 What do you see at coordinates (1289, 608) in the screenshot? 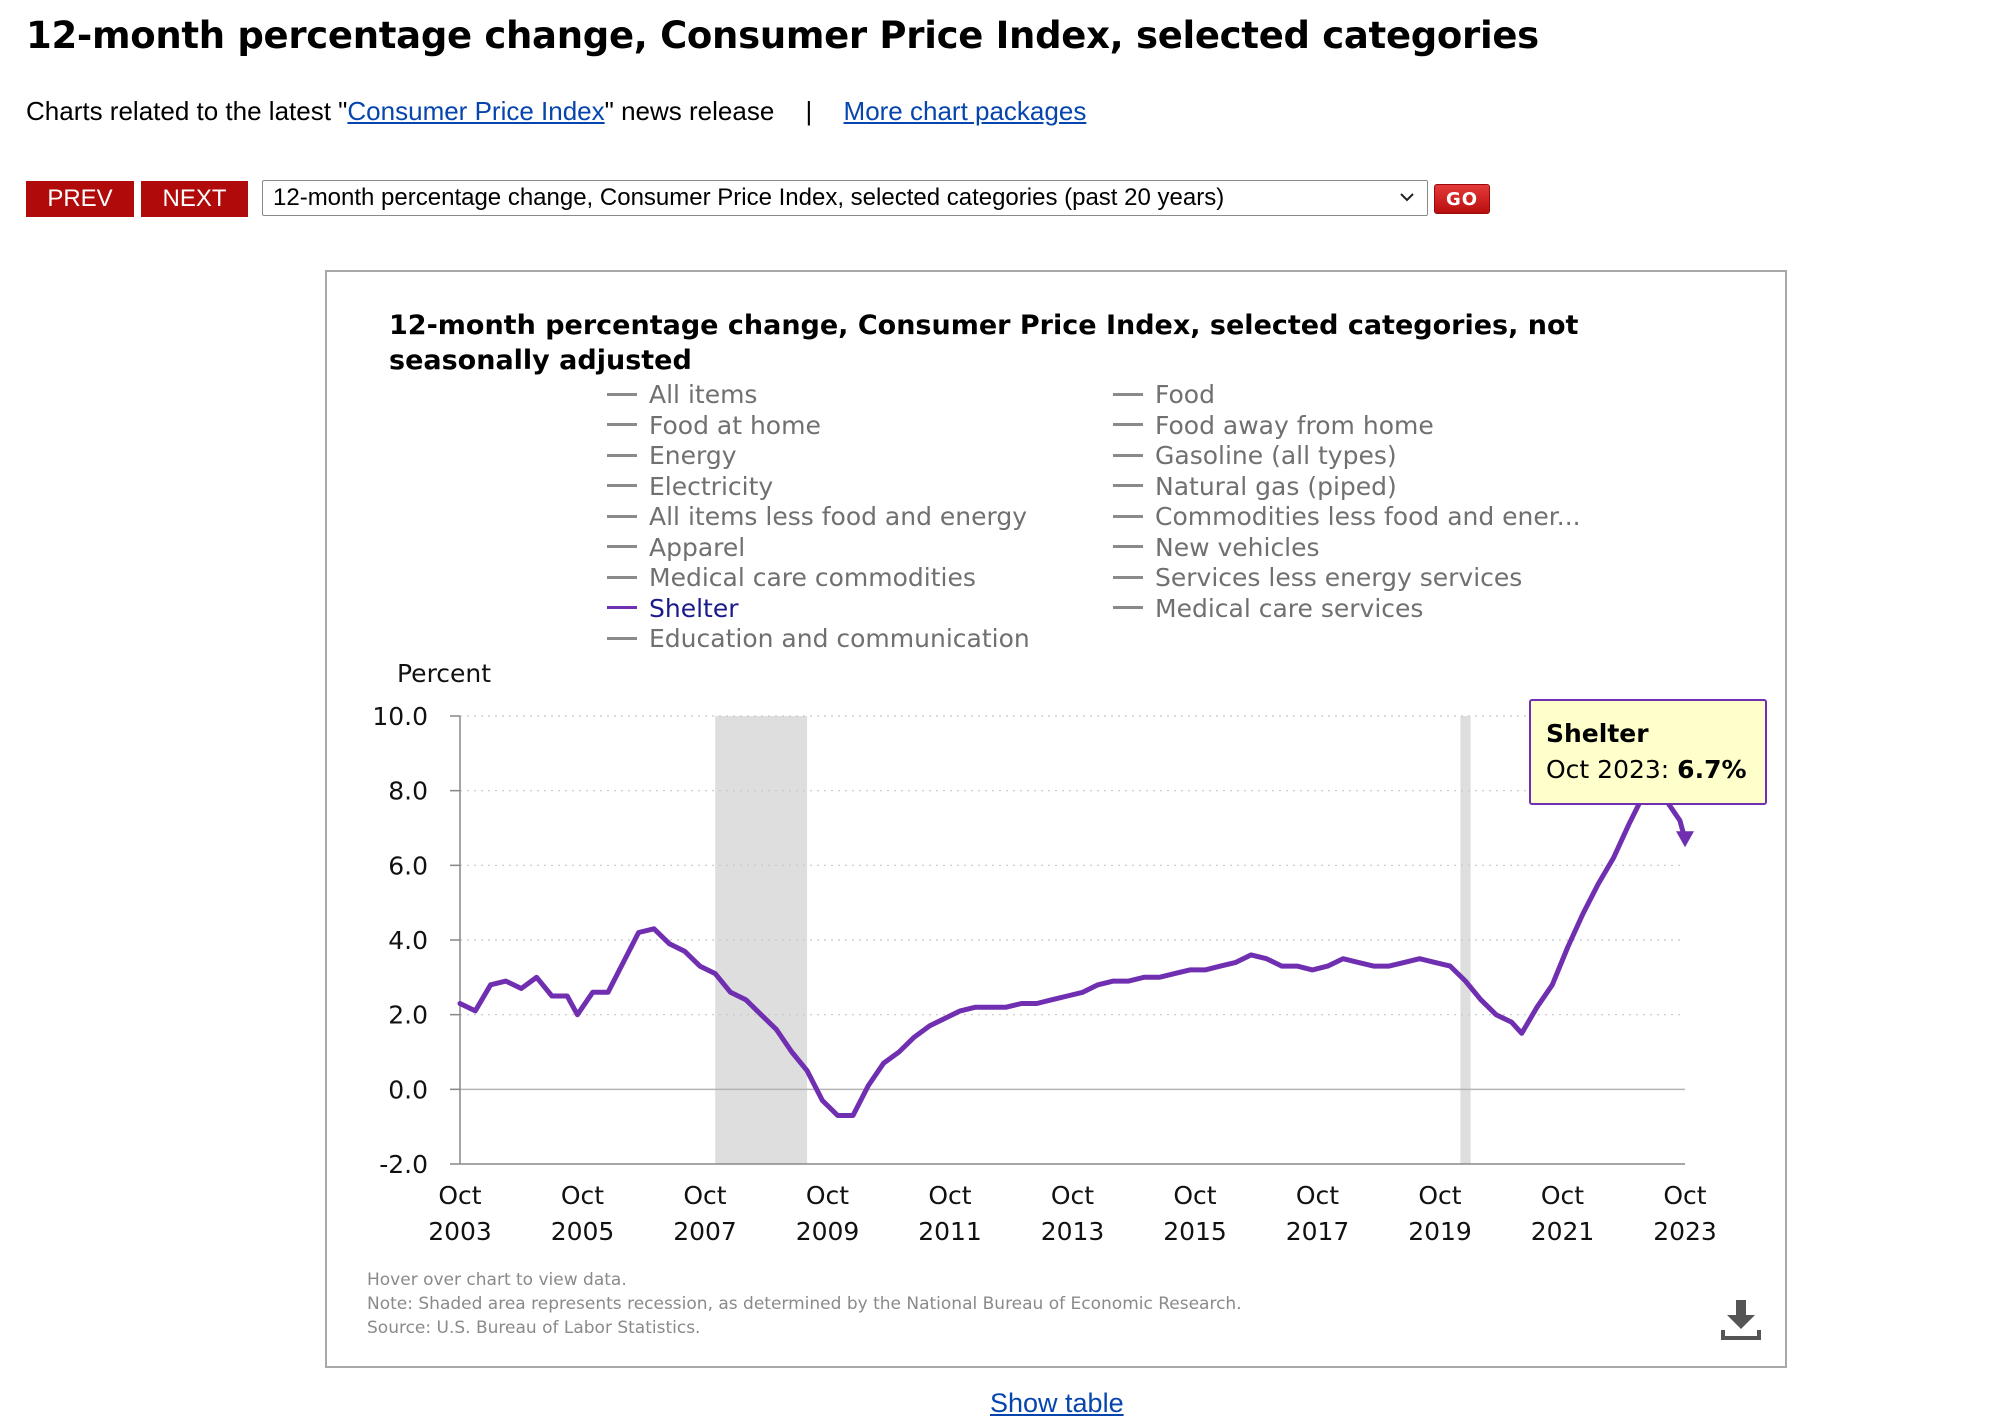
I see `legend-label: Medical care services` at bounding box center [1289, 608].